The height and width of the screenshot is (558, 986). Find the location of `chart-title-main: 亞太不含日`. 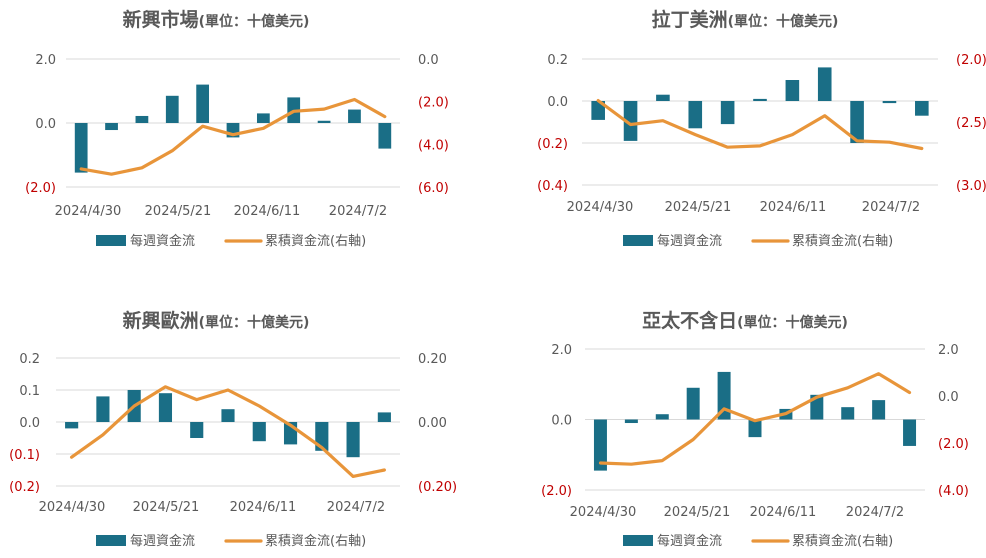

chart-title-main: 亞太不含日 is located at coordinates (689, 320).